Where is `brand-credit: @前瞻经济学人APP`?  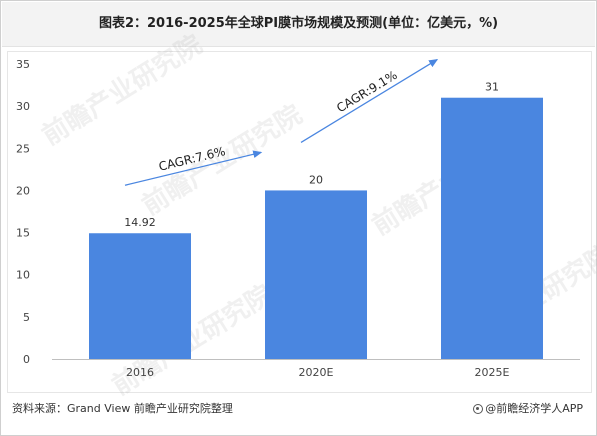
brand-credit: @前瞻经济学人APP is located at coordinates (528, 408).